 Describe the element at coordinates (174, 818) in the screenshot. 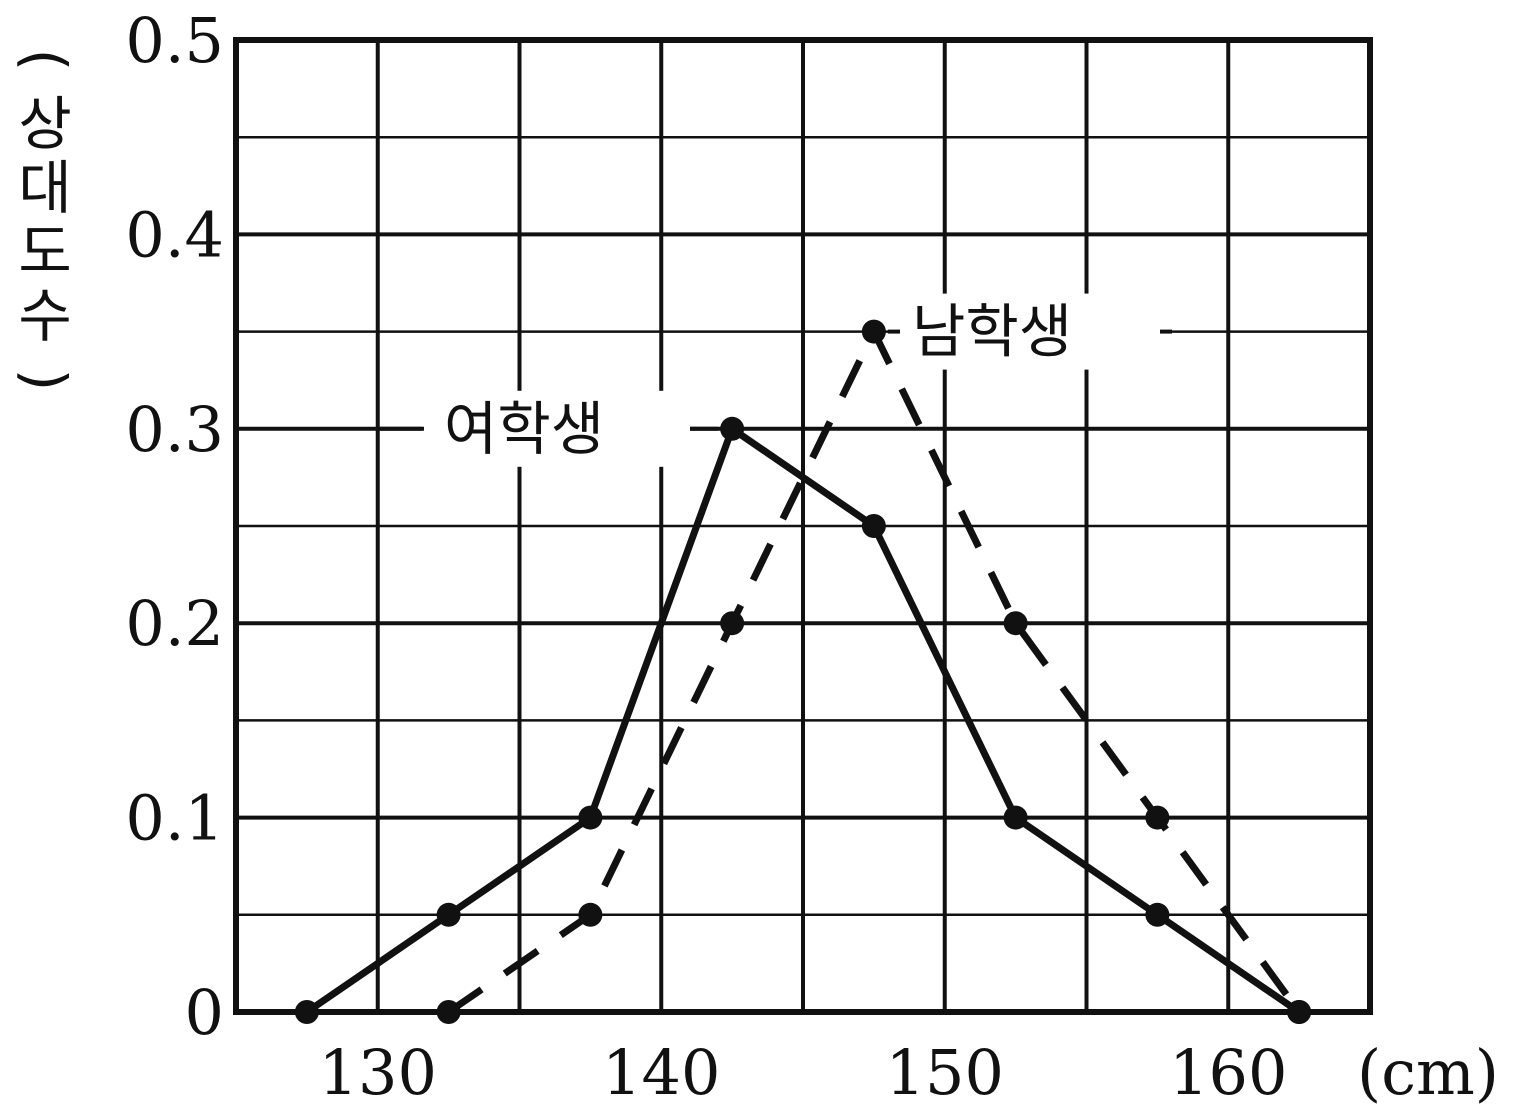

I see `y-tick-label: 0.1` at that location.